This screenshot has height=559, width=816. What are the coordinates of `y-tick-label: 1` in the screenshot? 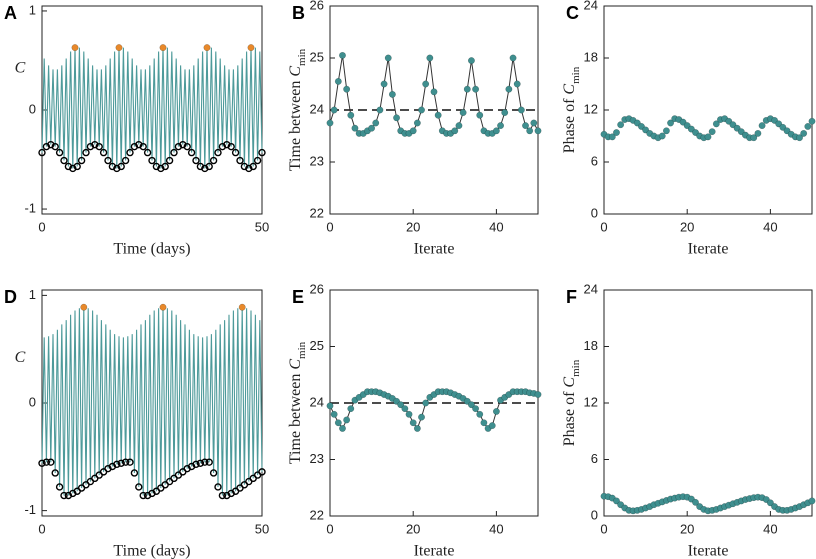 It's located at (32, 294).